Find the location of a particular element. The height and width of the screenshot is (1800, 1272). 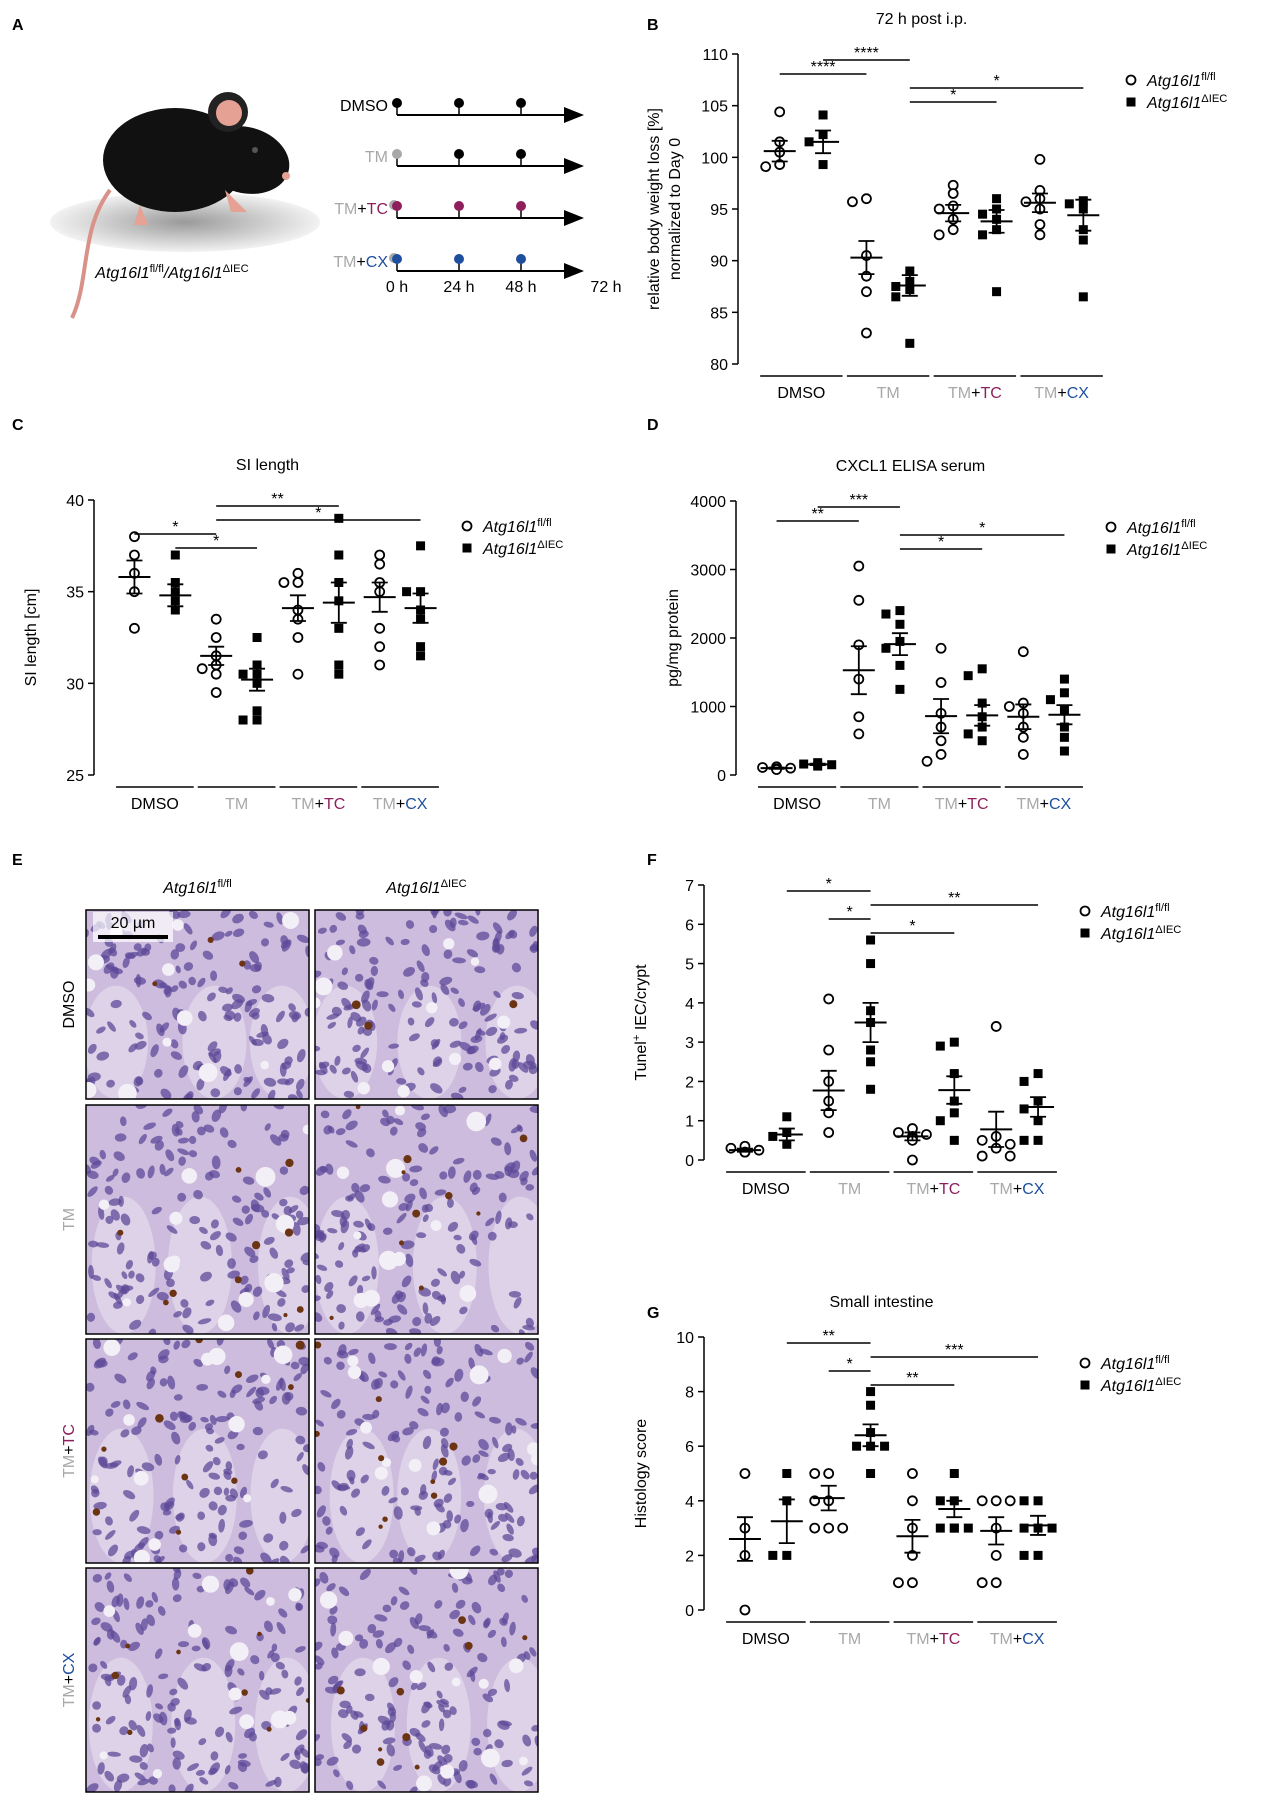

treatment-label: DMSO is located at coordinates (364, 106).